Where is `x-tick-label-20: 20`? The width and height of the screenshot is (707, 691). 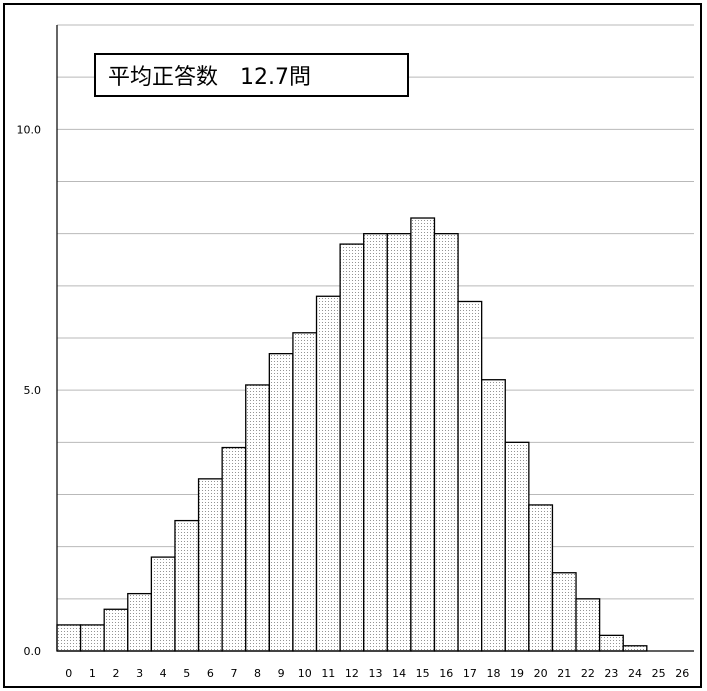
x-tick-label-20: 20 is located at coordinates (541, 673).